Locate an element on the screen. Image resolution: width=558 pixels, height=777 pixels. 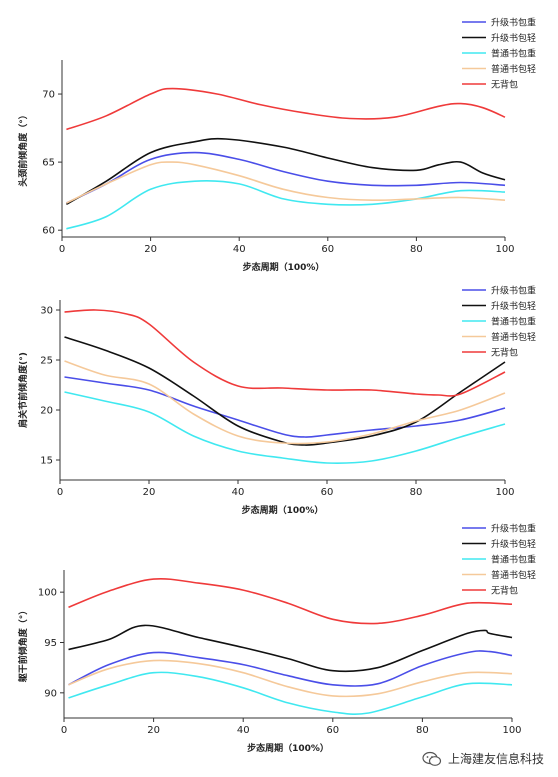
y-tick-label: 15 is located at coordinates (46, 461).